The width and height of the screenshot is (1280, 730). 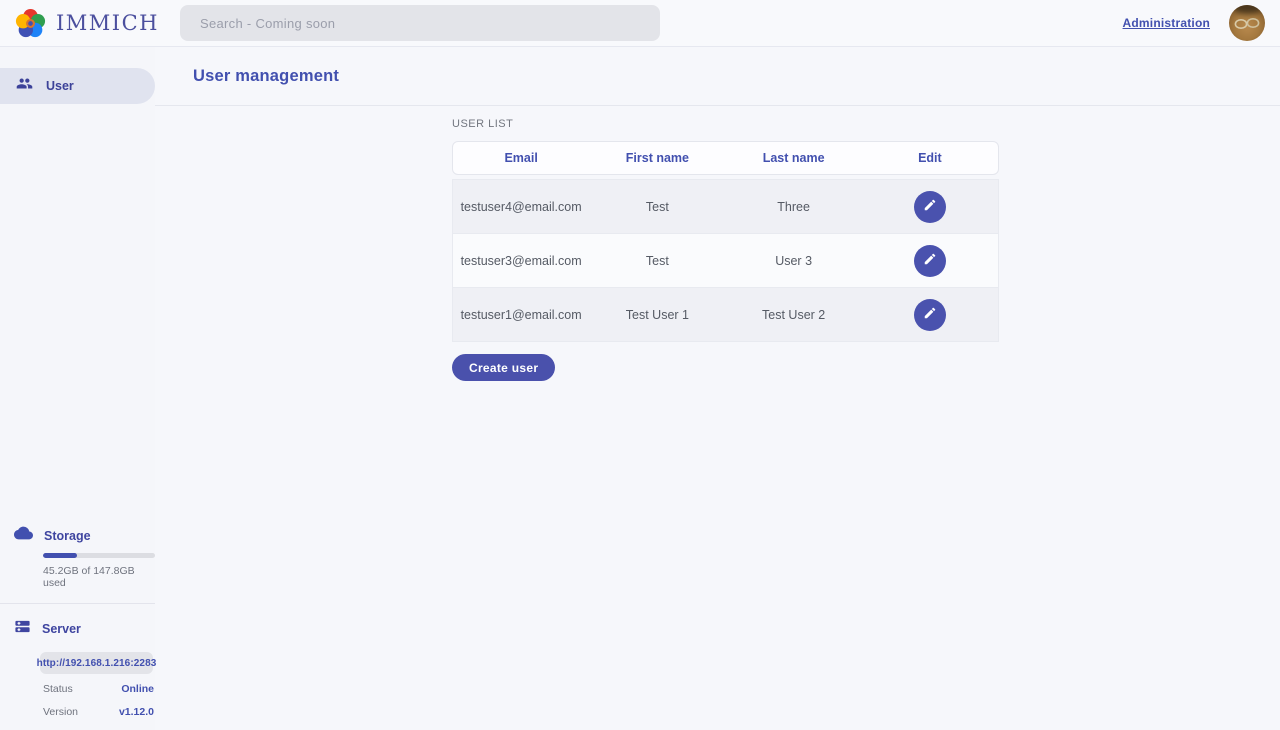 What do you see at coordinates (24, 86) in the screenshot?
I see `users-icon` at bounding box center [24, 86].